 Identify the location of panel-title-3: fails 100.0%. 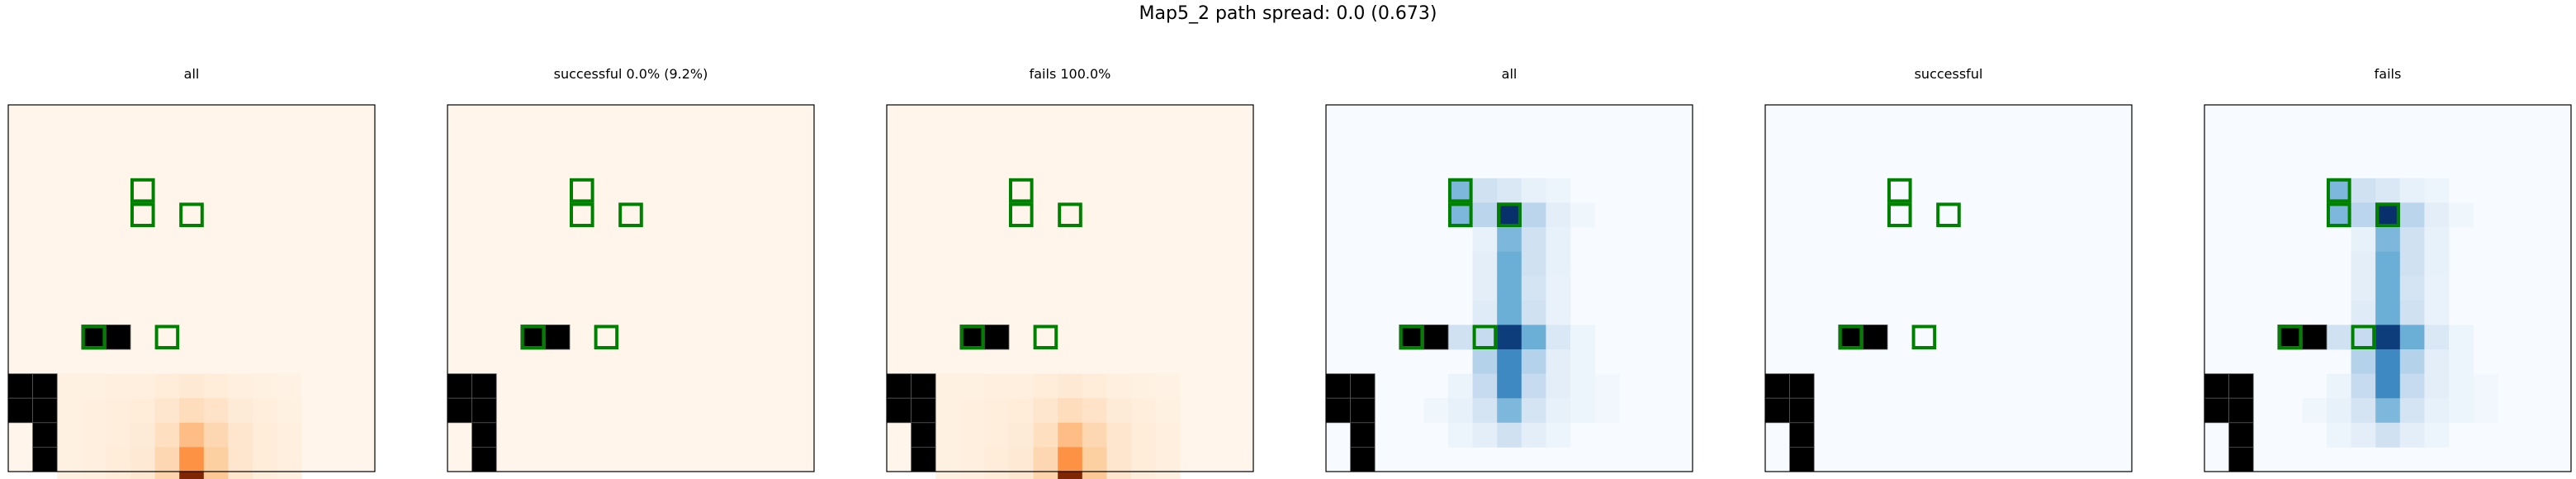
(1070, 74).